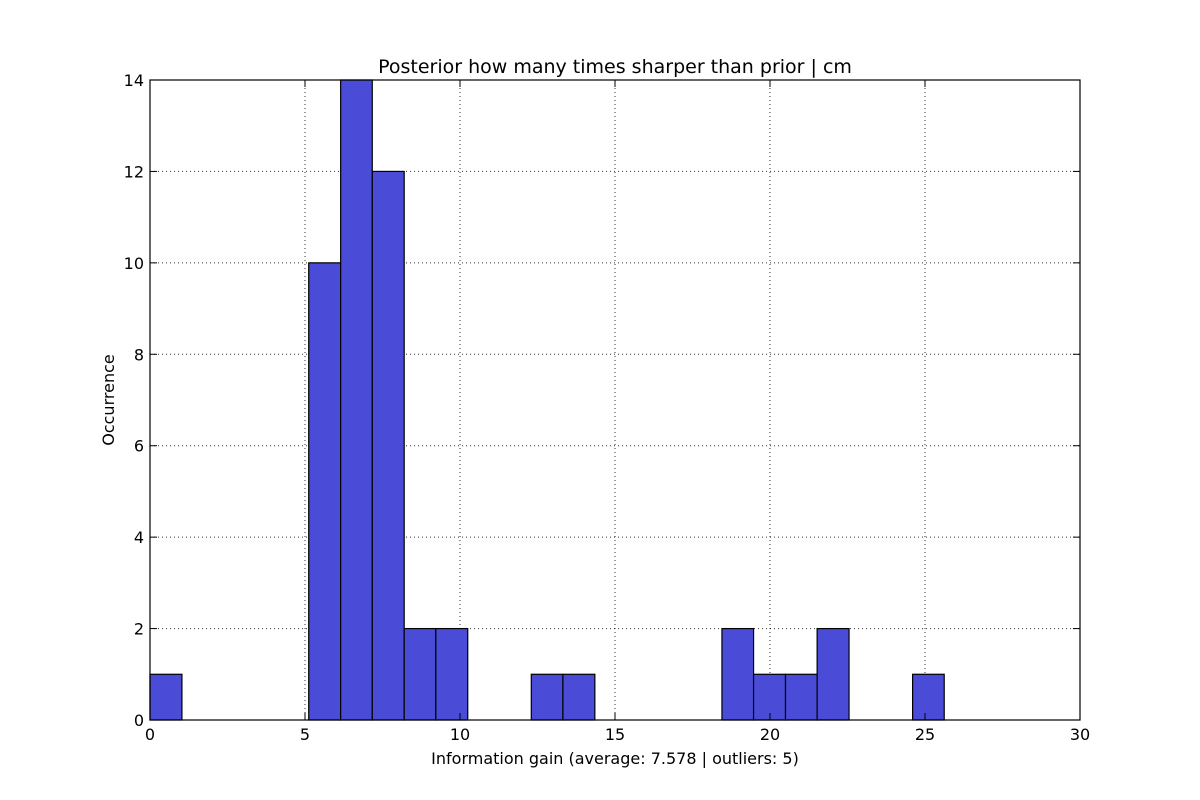 This screenshot has width=1200, height=800. I want to click on x-tick-labels: 0 5 10 15 20 25 30, so click(617, 734).